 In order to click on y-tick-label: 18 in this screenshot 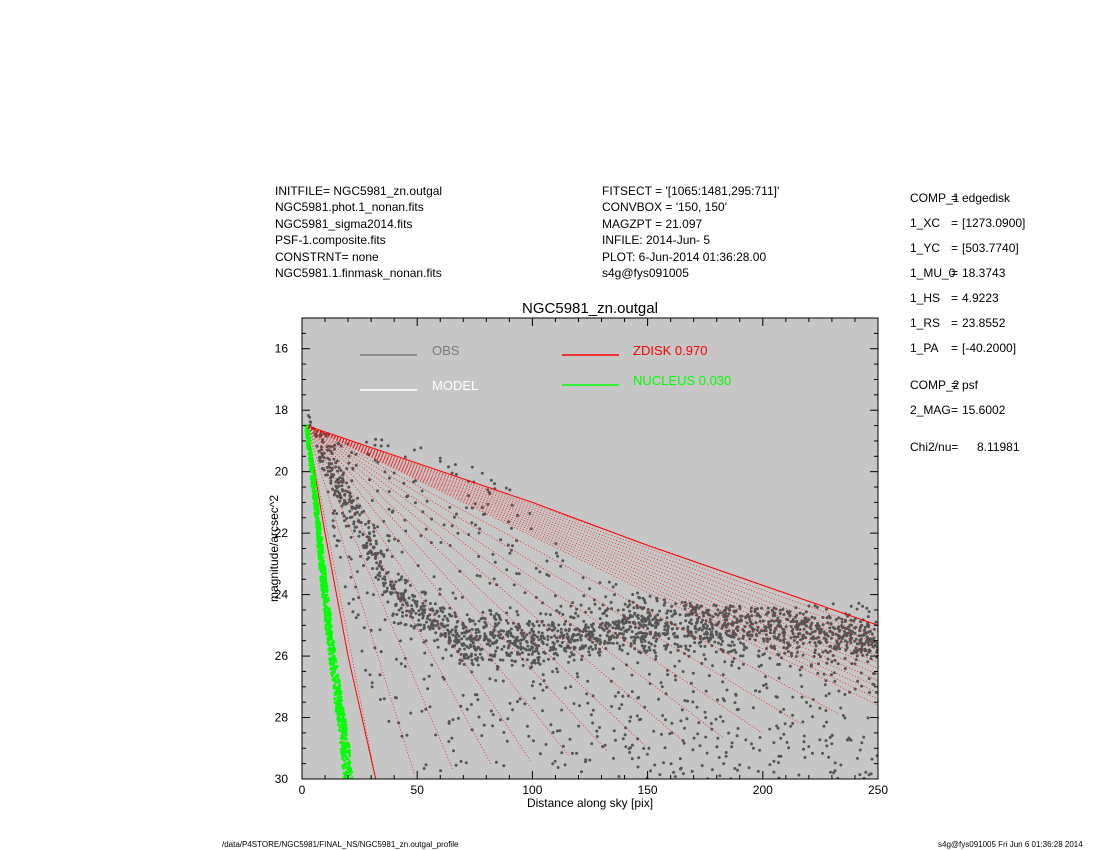, I will do `click(282, 410)`.